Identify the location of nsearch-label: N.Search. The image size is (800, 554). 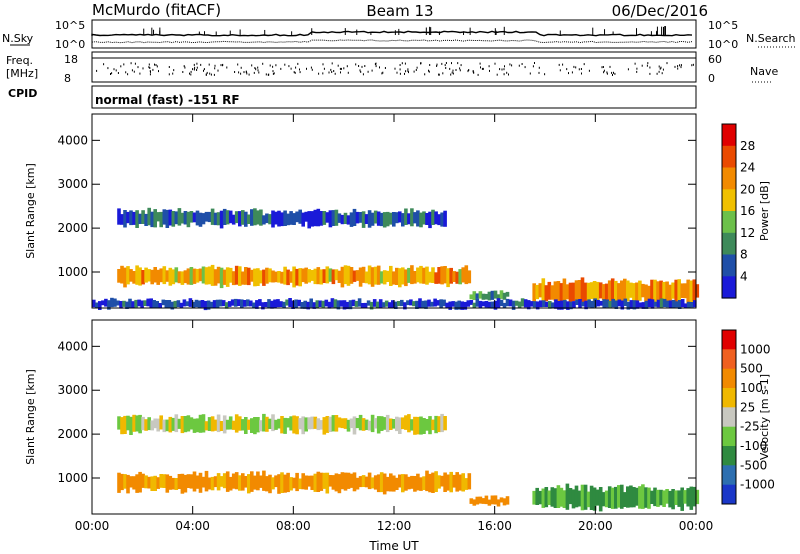
(771, 38).